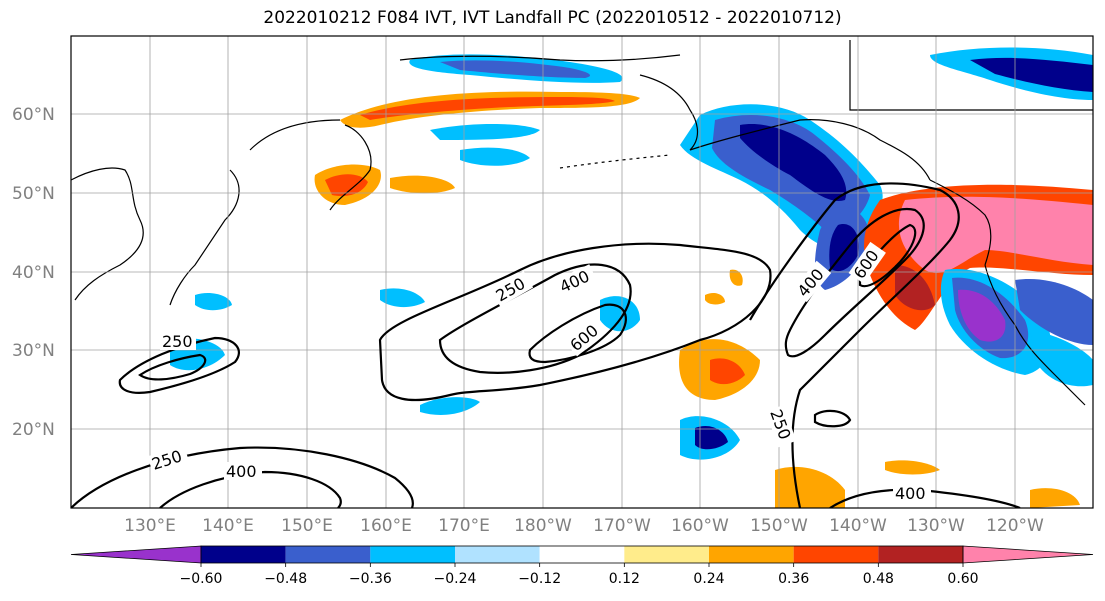  I want to click on lon-label-130w: 130°W, so click(936, 526).